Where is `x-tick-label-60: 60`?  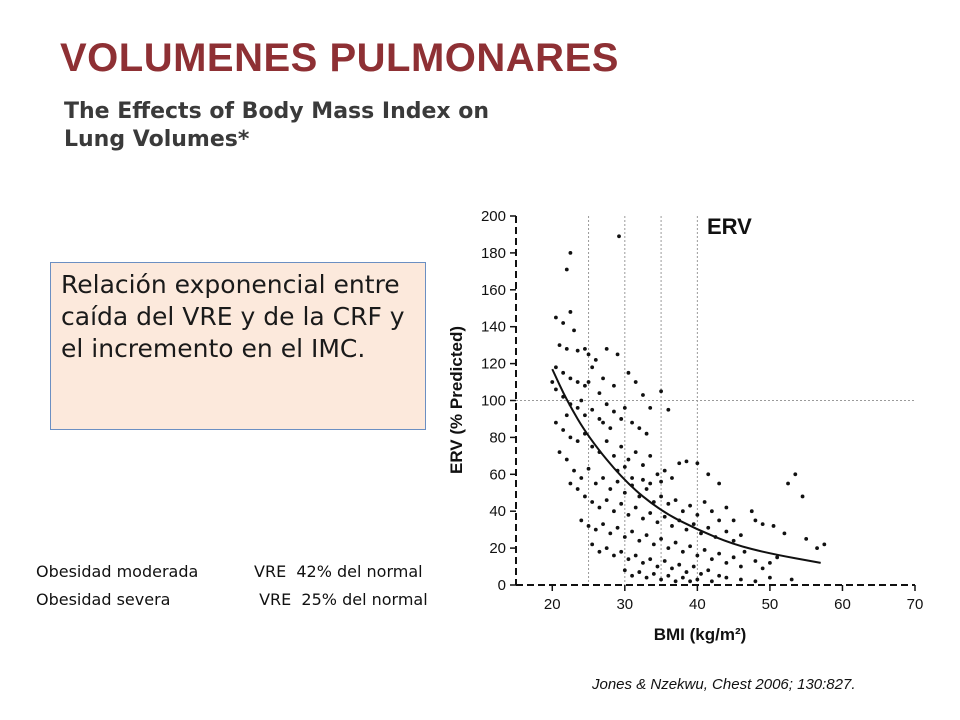
x-tick-label-60: 60 is located at coordinates (842, 604).